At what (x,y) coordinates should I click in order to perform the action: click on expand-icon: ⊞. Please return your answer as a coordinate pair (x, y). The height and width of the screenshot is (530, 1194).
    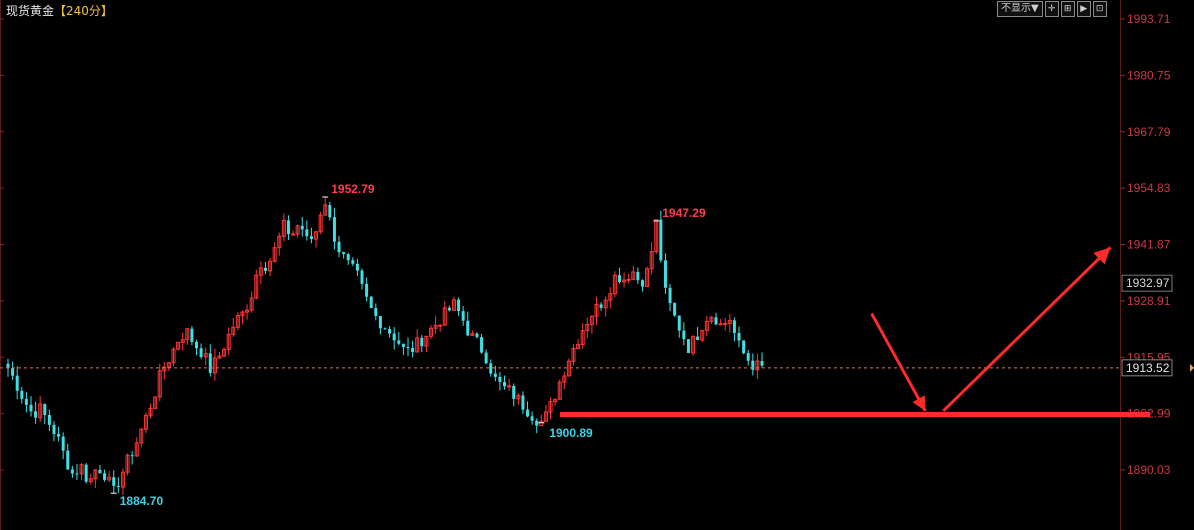
    Looking at the image, I should click on (1067, 9).